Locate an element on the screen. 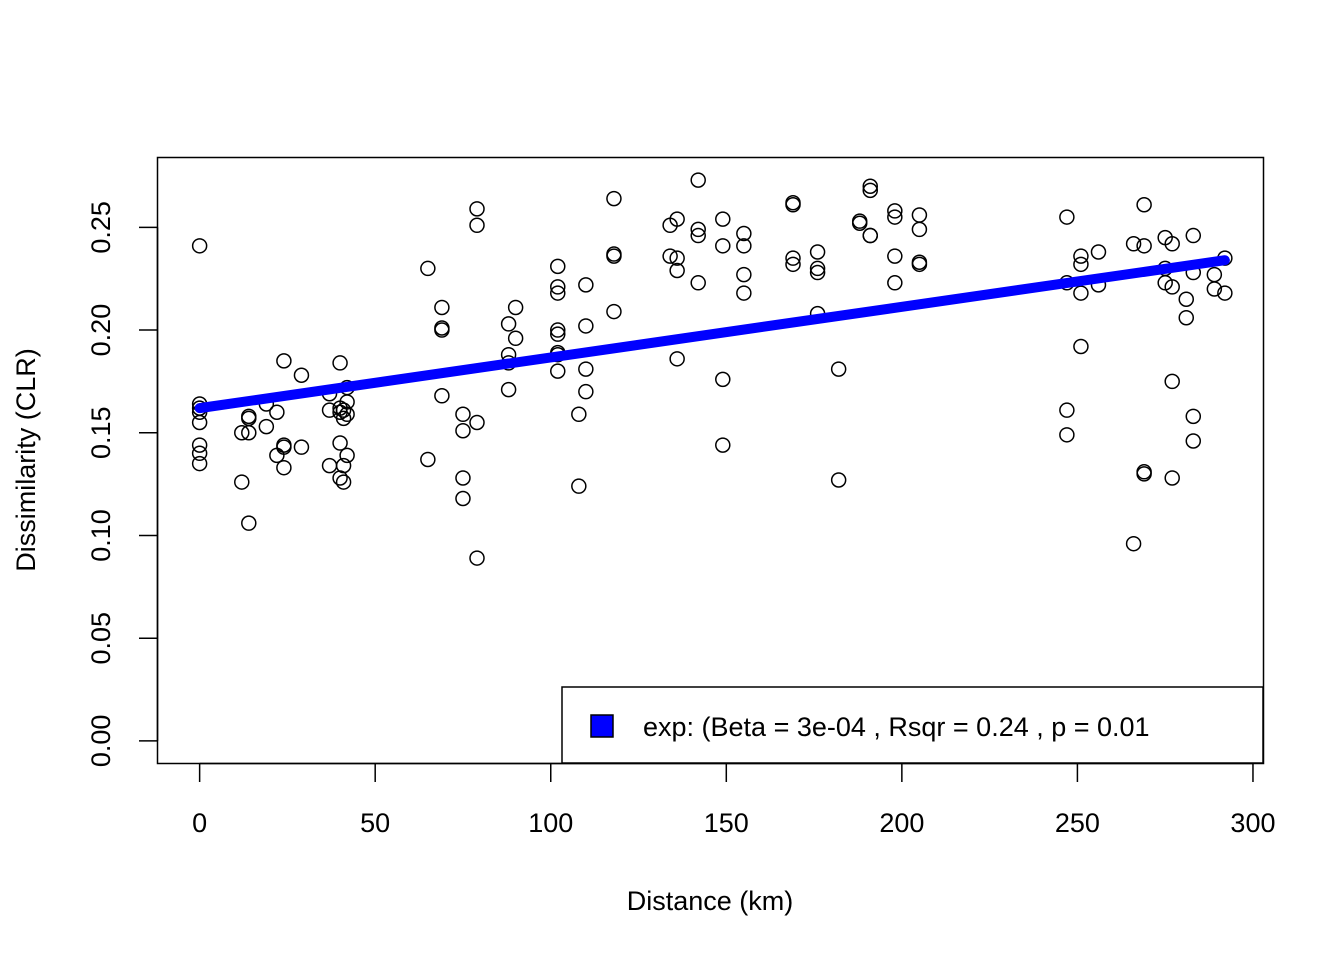 The height and width of the screenshot is (960, 1344). x-tick-label: 0 is located at coordinates (199, 823).